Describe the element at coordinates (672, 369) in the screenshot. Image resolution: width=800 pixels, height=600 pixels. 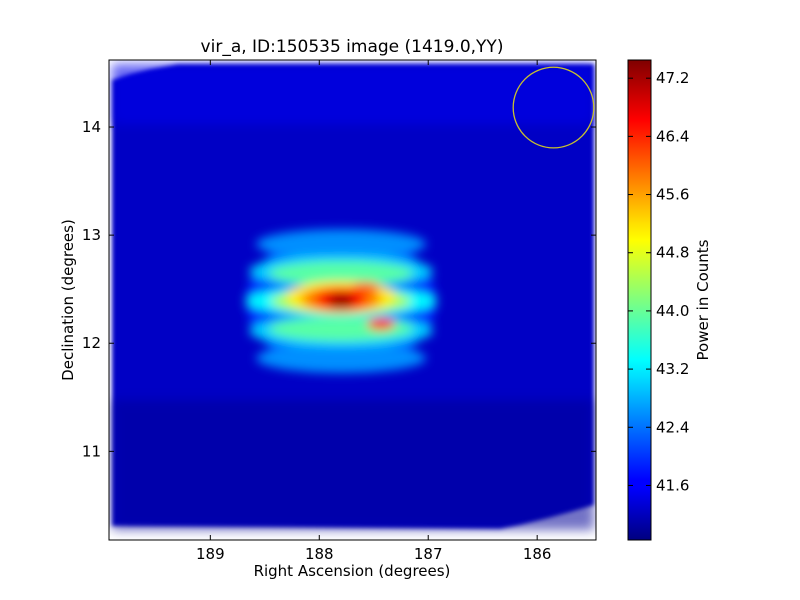
I see `colorbar-tick-label: 43.2` at that location.